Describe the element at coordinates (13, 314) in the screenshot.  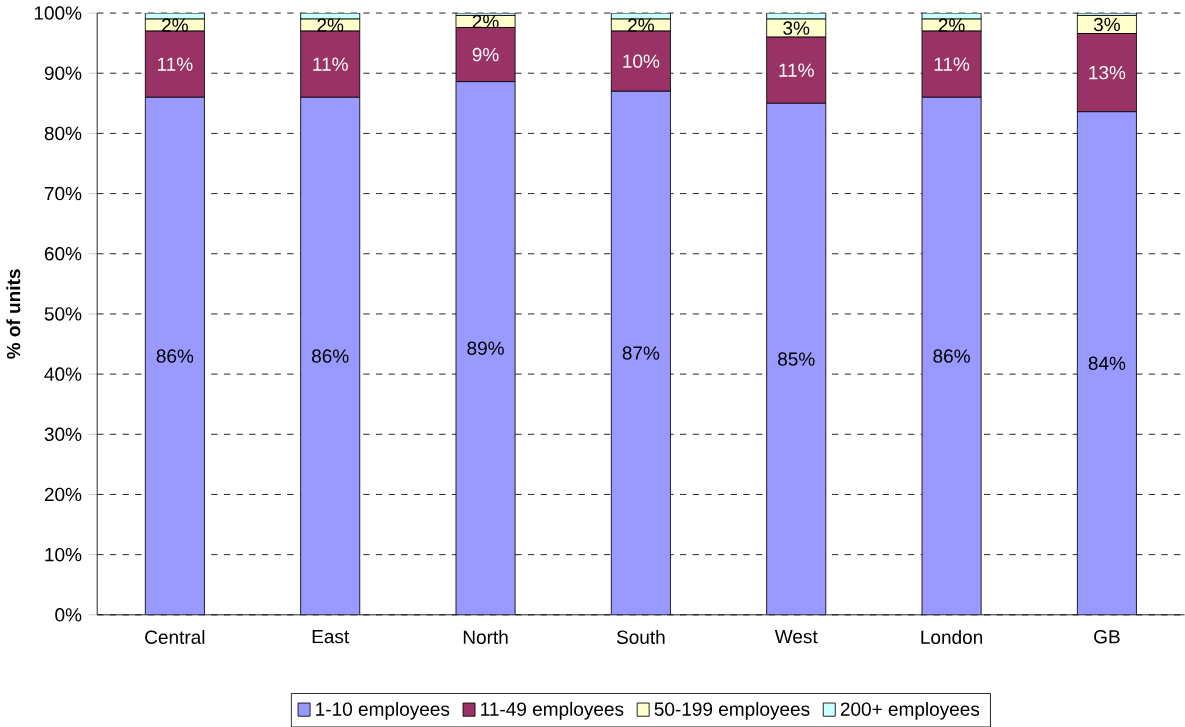
I see `y-axis-title: % of units` at that location.